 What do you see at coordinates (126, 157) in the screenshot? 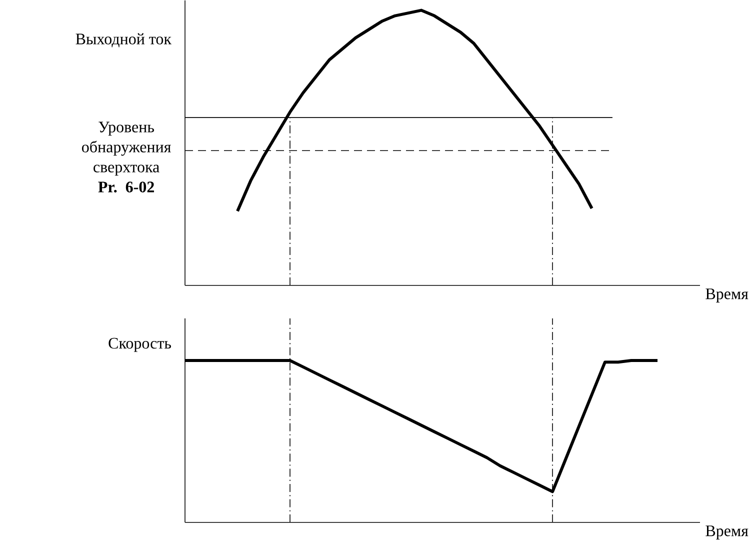
I see `ref-line-label: Уровень обнаружения сверхтока Pr. 6-02` at bounding box center [126, 157].